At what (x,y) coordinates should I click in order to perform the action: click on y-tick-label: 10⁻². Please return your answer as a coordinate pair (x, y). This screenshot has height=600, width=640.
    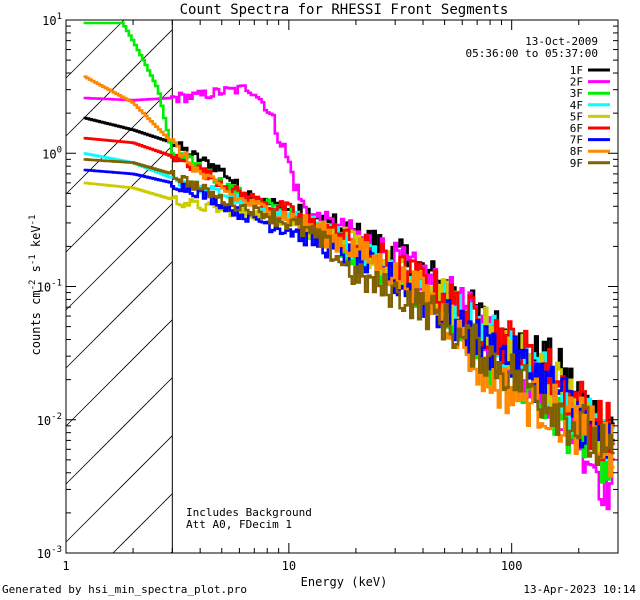
    Looking at the image, I should click on (49, 420).